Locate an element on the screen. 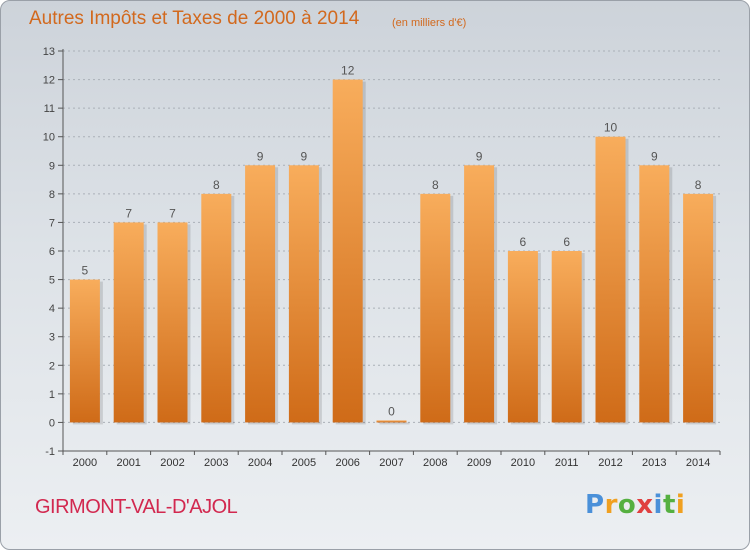  chart-title: Autres Impôts et Taxes de 2000 à 2014 is located at coordinates (194, 18).